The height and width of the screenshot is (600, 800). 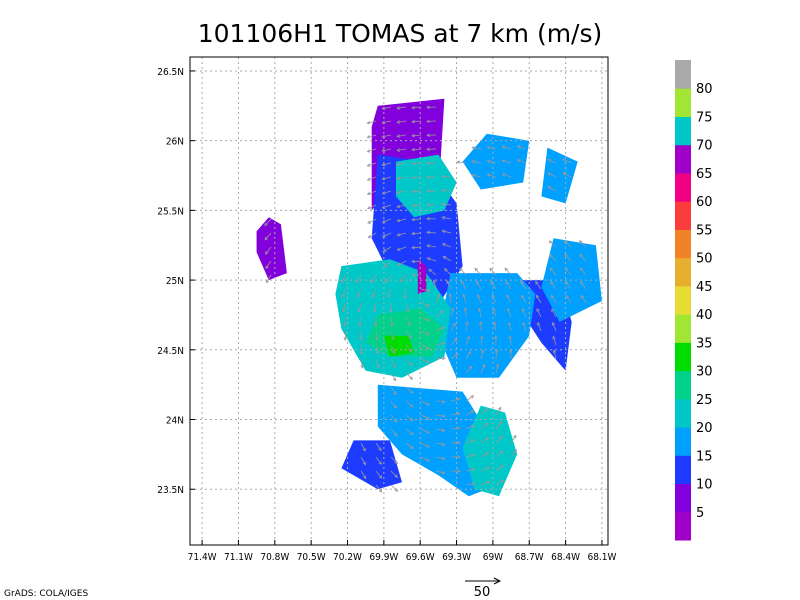 I want to click on colorbar-label: 10, so click(x=704, y=485).